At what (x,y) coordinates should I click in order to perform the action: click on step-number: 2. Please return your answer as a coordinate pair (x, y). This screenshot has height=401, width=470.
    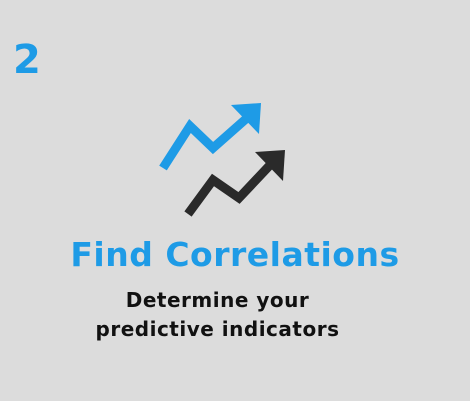
    Looking at the image, I should click on (27, 60).